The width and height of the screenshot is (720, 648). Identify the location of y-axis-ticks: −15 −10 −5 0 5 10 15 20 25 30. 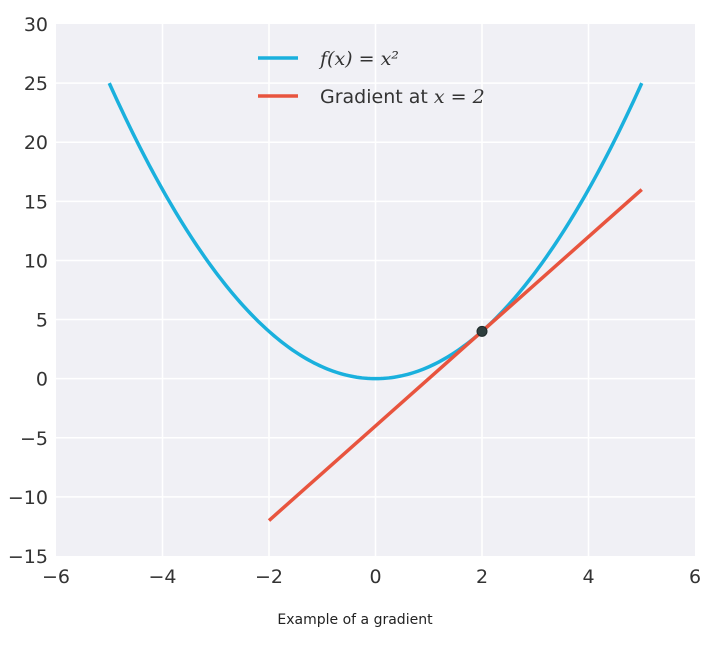
(28, 291).